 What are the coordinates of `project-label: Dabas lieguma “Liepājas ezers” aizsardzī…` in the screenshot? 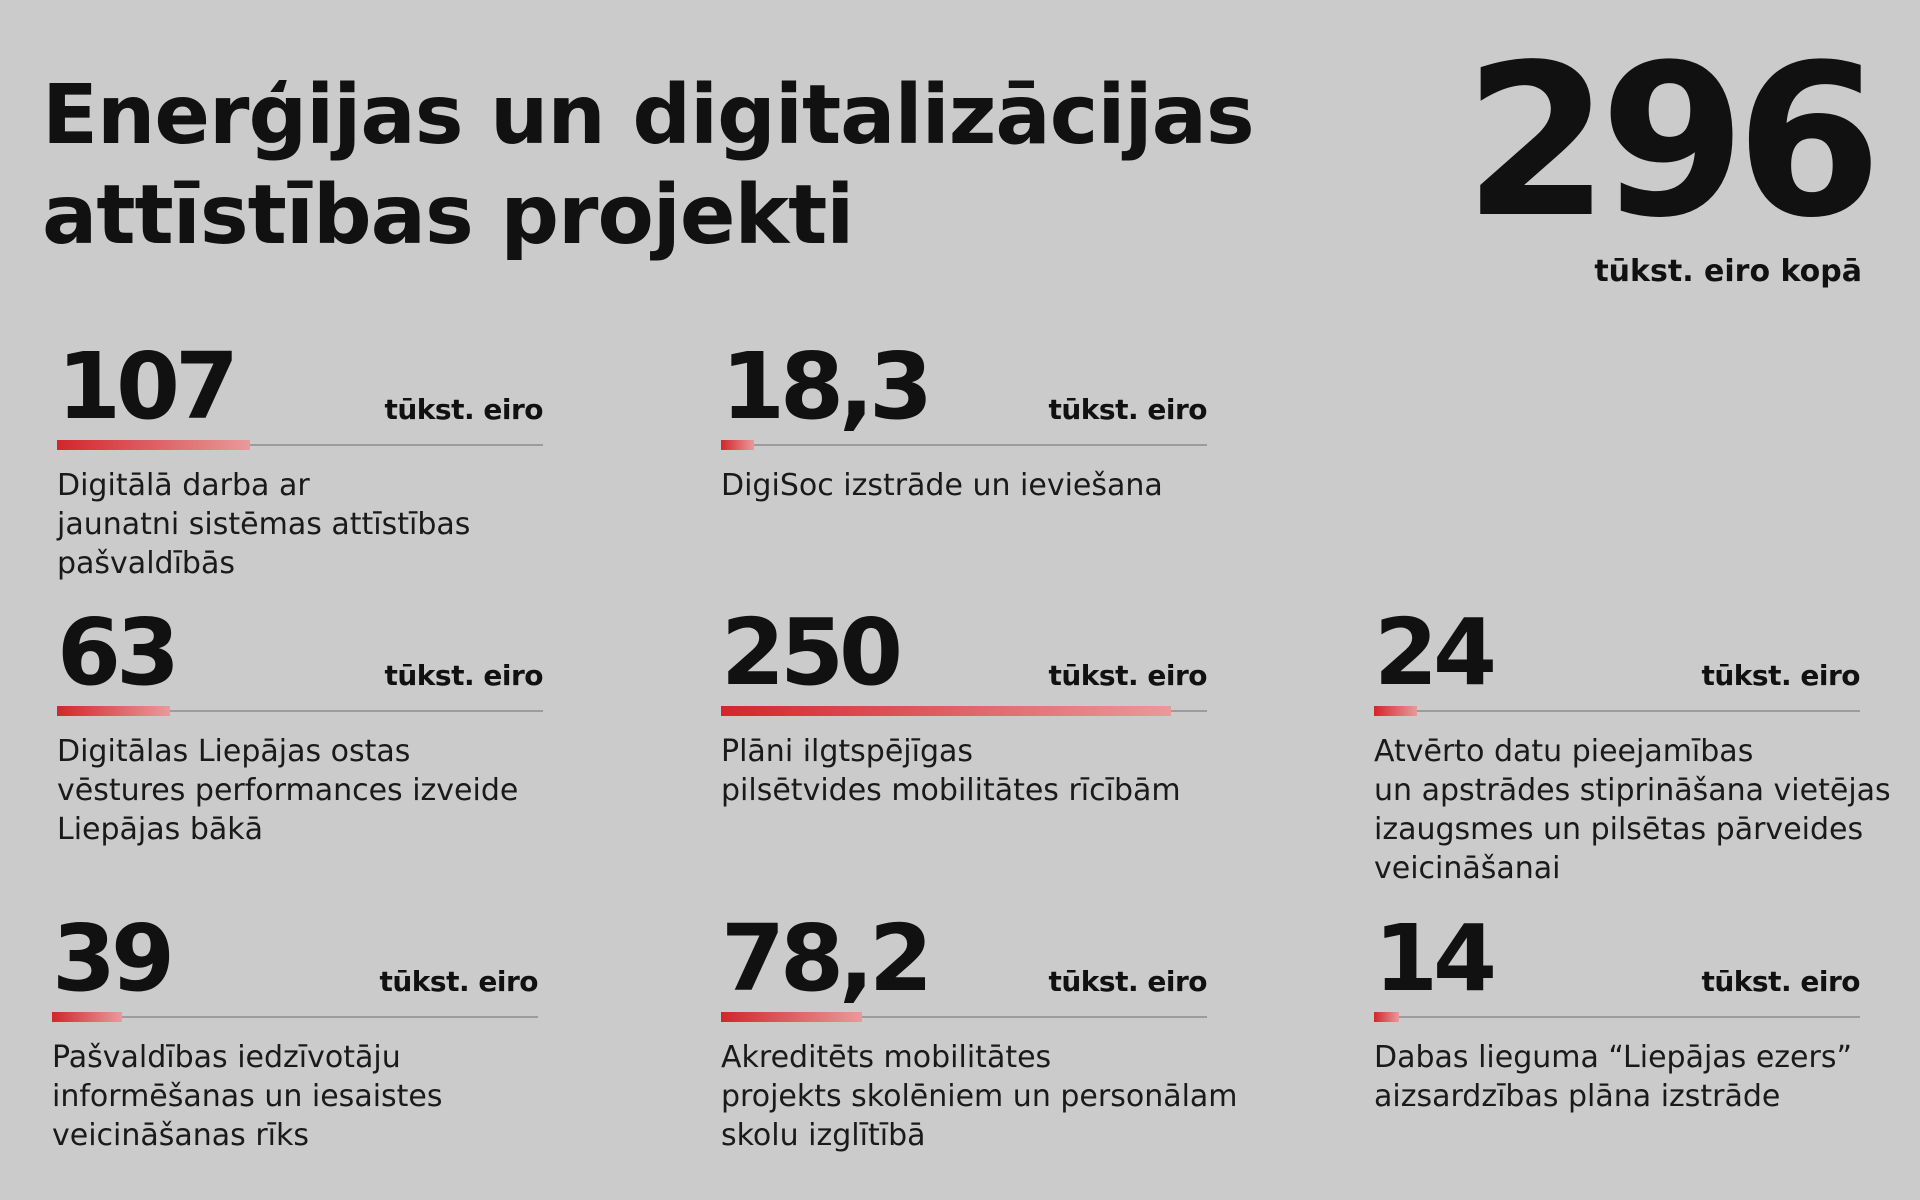 It's located at (1613, 1077).